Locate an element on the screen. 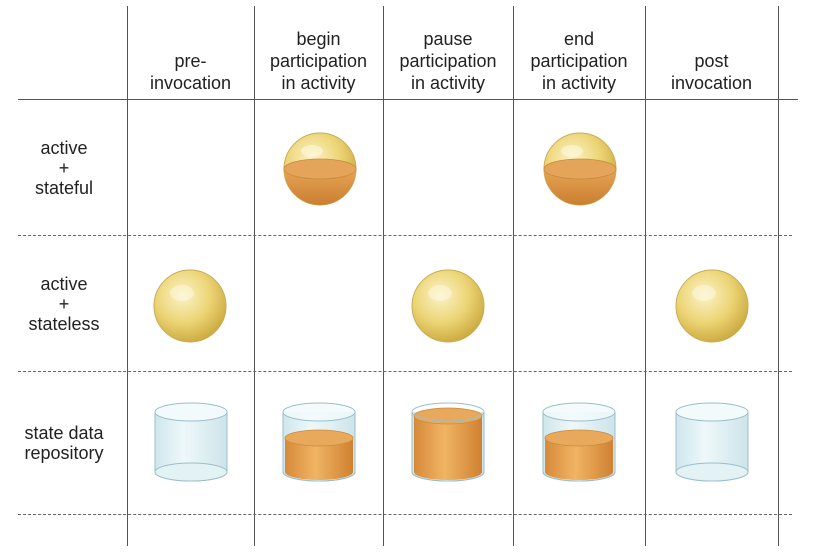 This screenshot has height=552, width=826. full-repository-cylinder-icon is located at coordinates (448, 442).